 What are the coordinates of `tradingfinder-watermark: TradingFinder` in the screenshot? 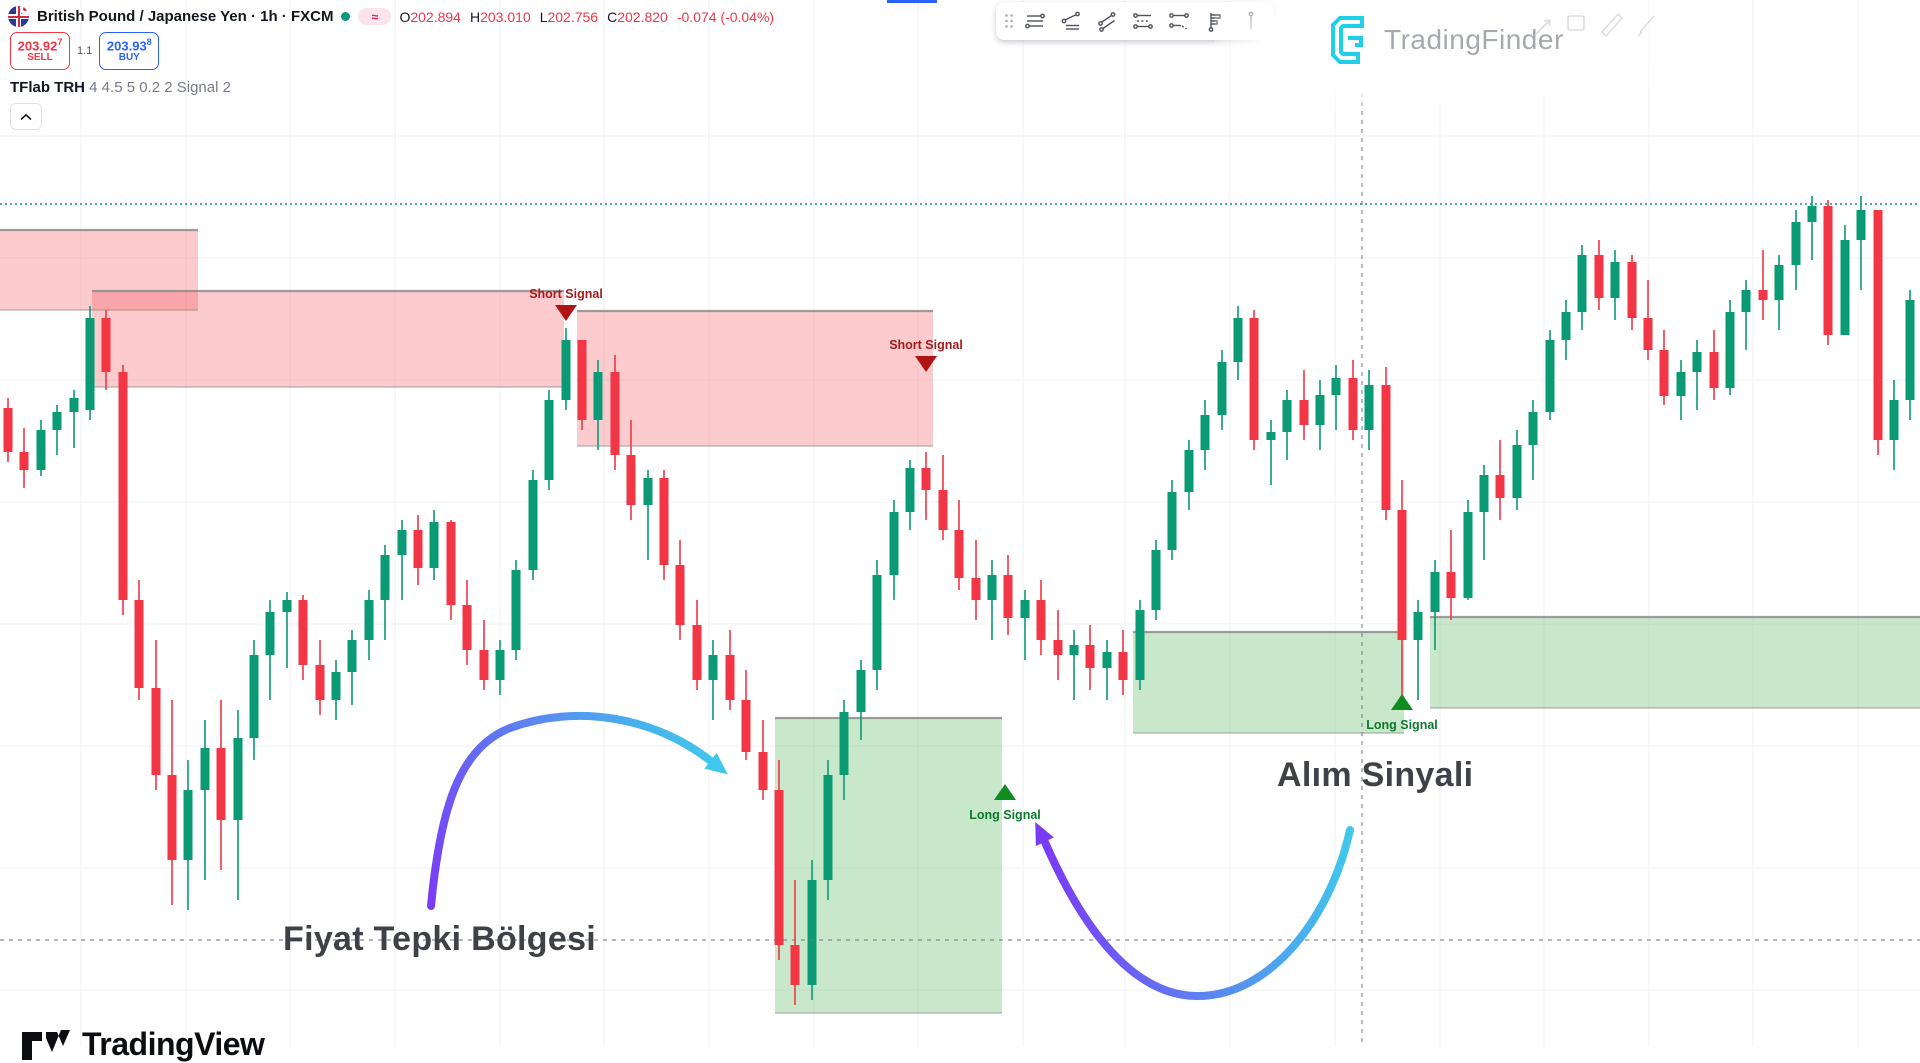 It's located at (1446, 40).